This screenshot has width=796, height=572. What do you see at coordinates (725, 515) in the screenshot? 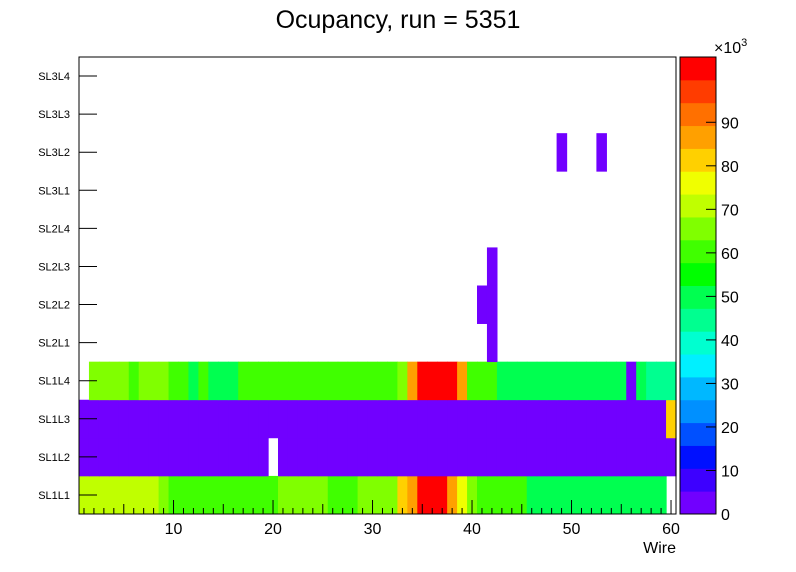
I see `color-scale-tick-label: 0` at bounding box center [725, 515].